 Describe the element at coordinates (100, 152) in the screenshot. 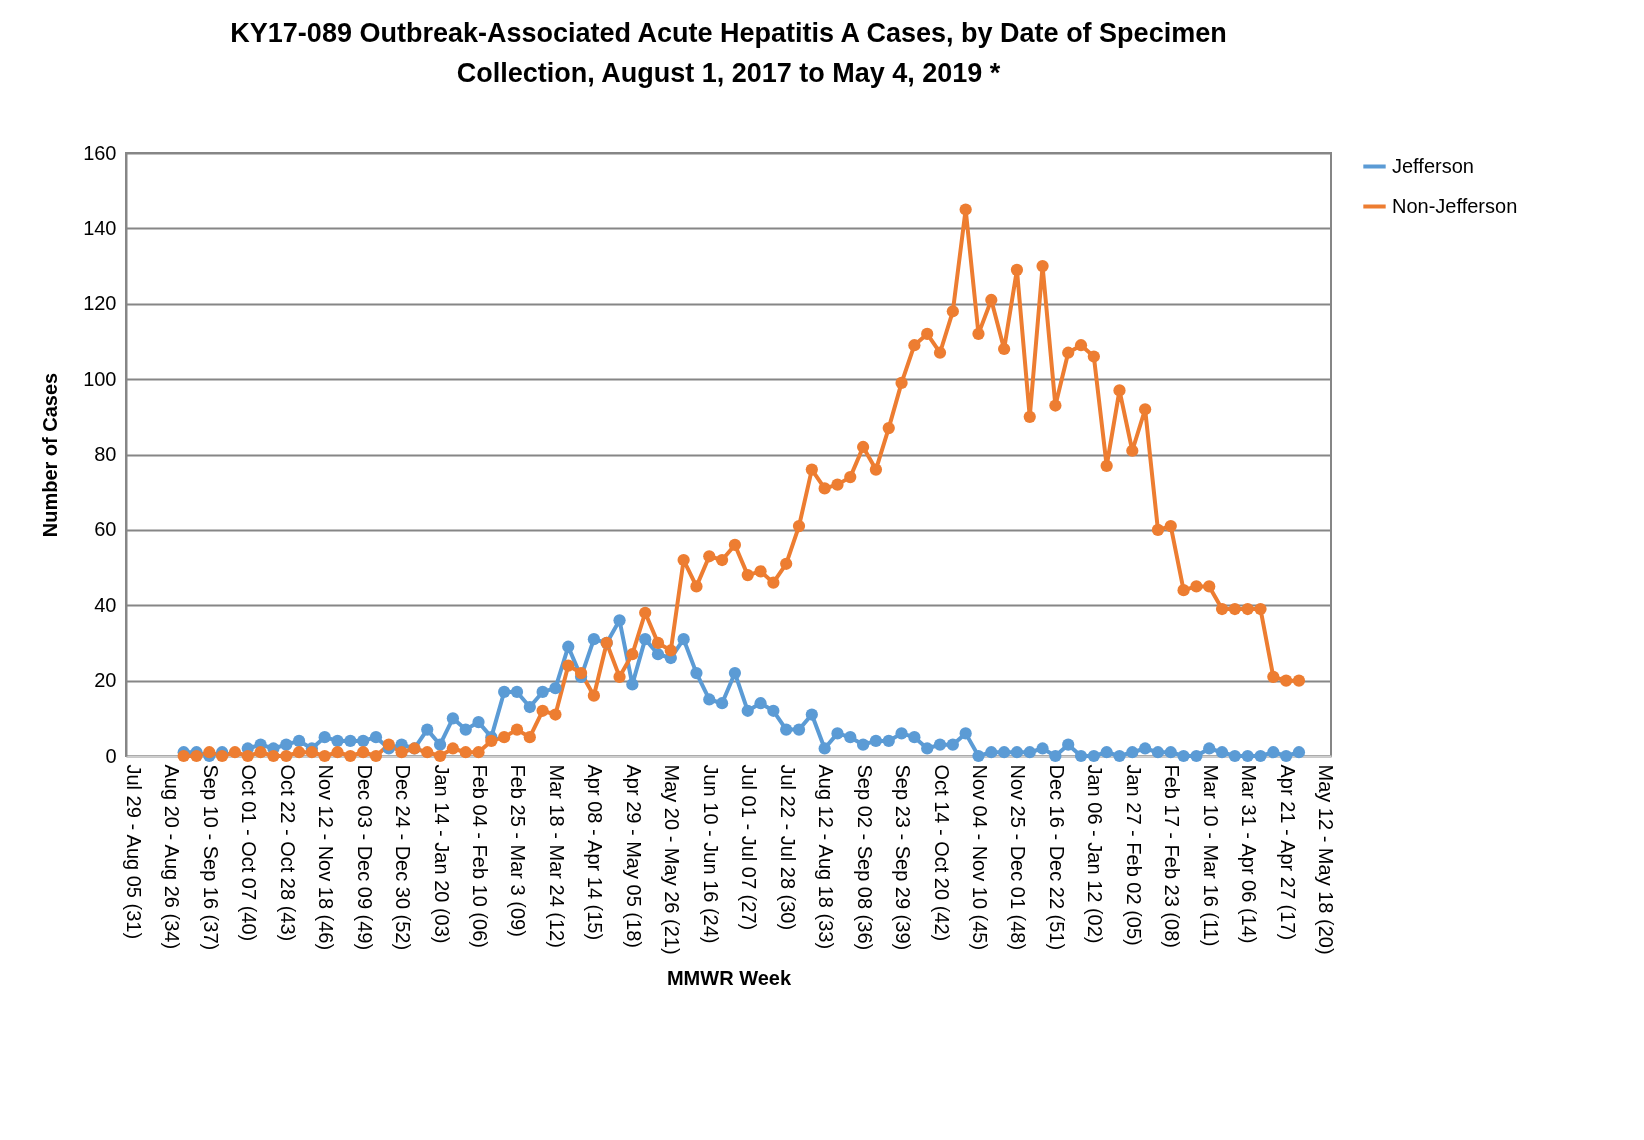

I see `y-tick-label: 160` at that location.